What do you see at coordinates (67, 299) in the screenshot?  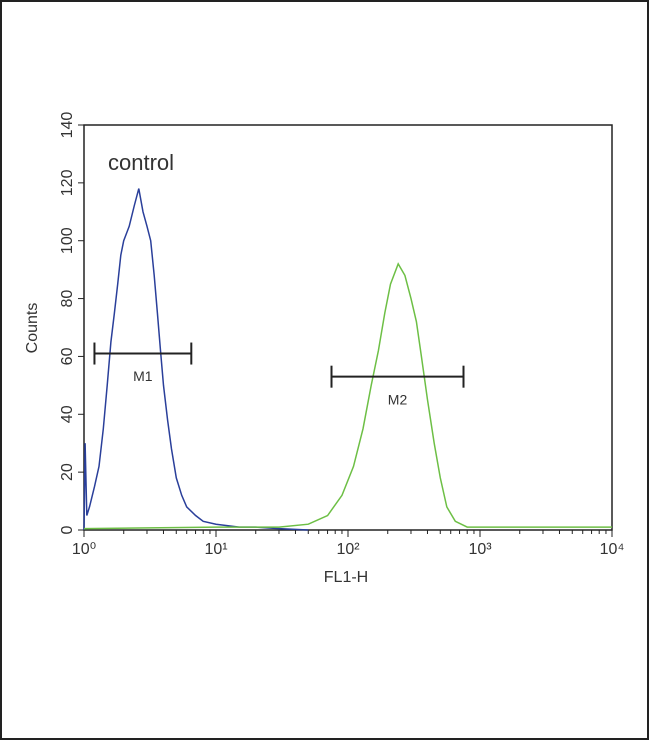 I see `y-tick-label: 80` at bounding box center [67, 299].